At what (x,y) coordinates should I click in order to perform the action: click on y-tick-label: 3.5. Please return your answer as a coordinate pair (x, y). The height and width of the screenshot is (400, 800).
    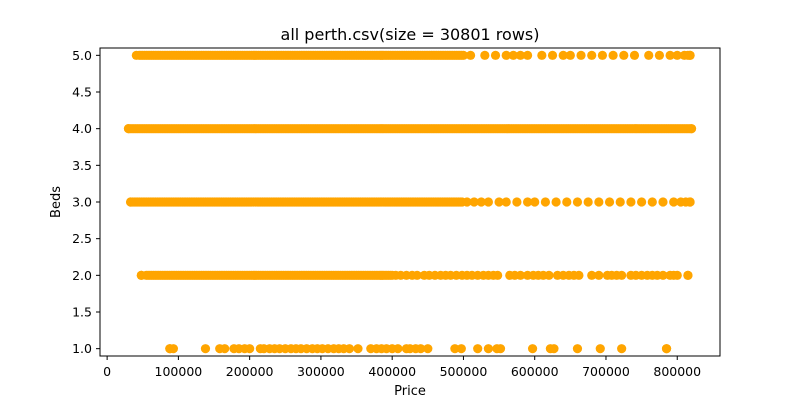
    Looking at the image, I should click on (82, 165).